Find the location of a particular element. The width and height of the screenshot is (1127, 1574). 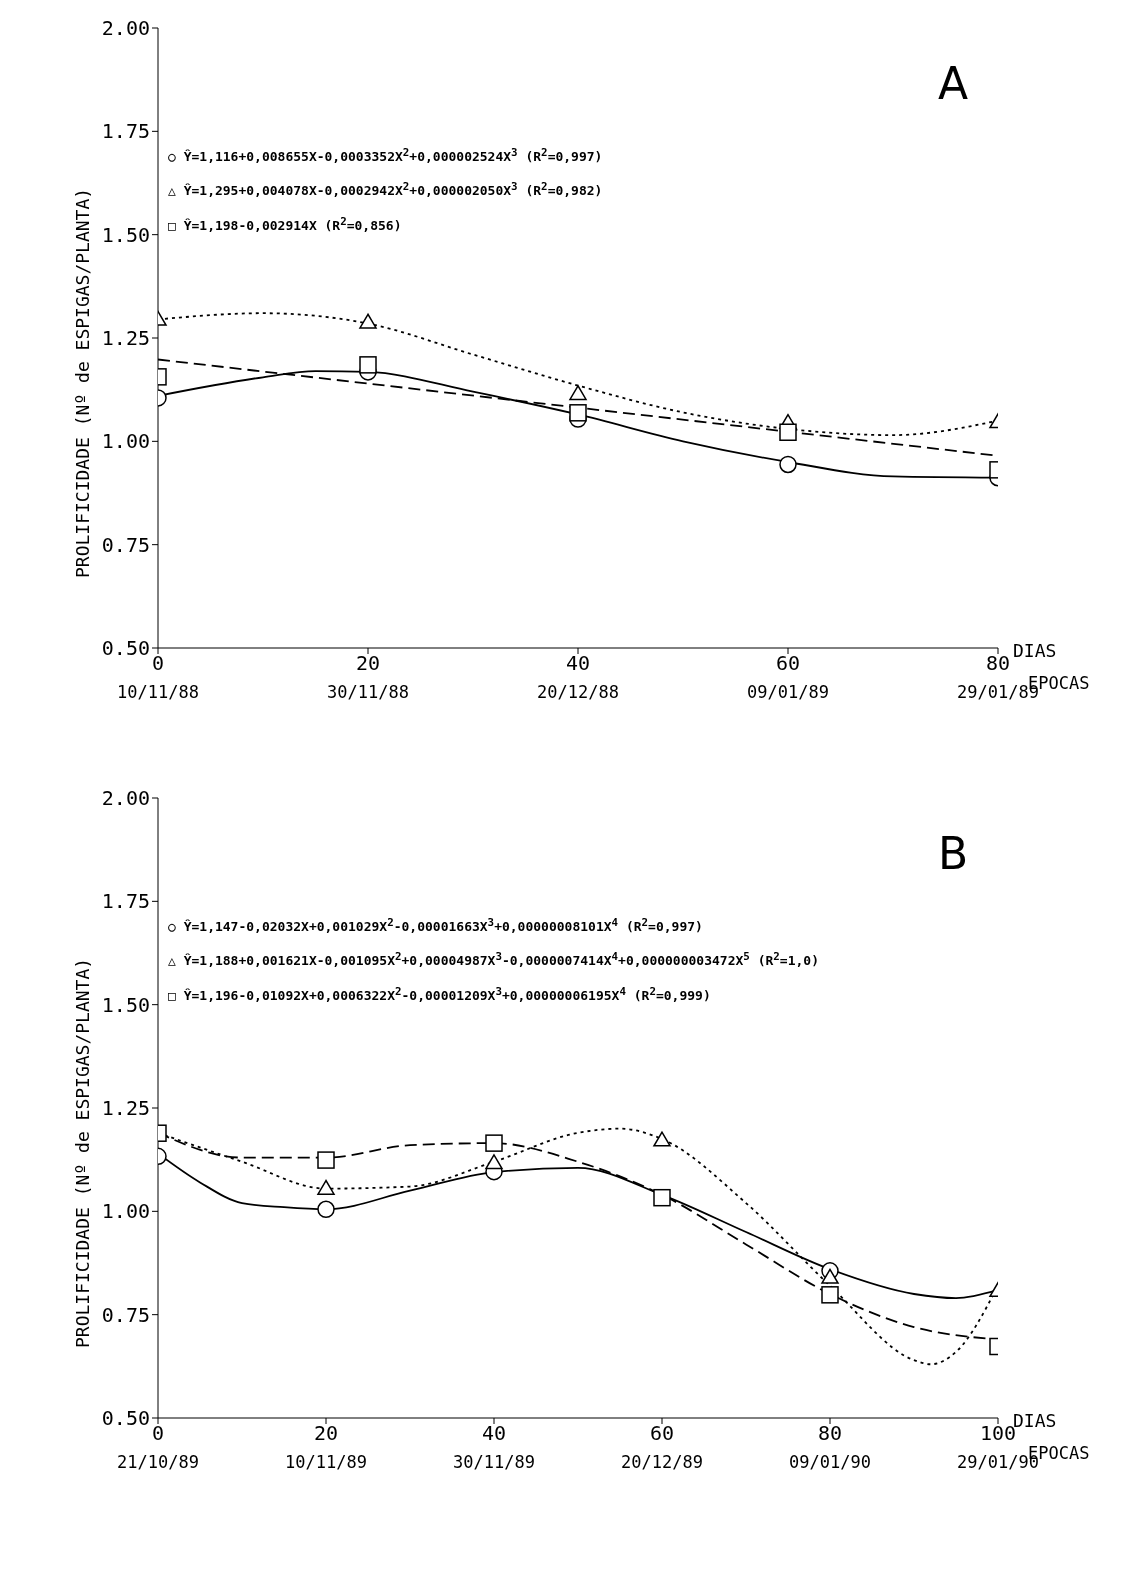

annotation: △ Ŷ=1,295+0,004078X-0,0002942X$^{2}$+0,000002050X$^{3}$ (R$^{2}$=0,982) is located at coordinates (386, 190).